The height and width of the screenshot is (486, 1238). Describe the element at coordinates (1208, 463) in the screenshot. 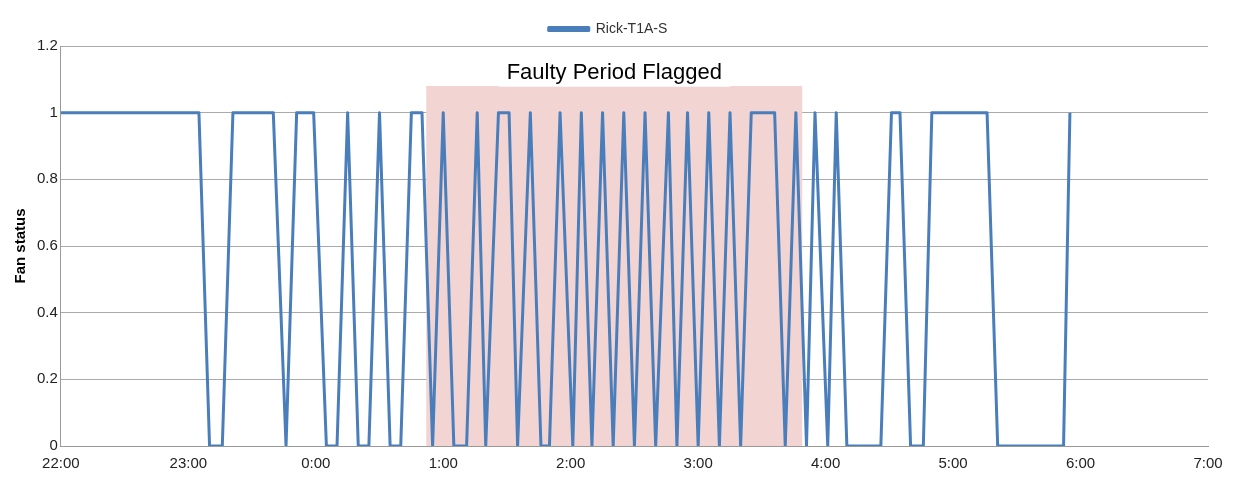

I see `x-tick-label: 7:00` at that location.